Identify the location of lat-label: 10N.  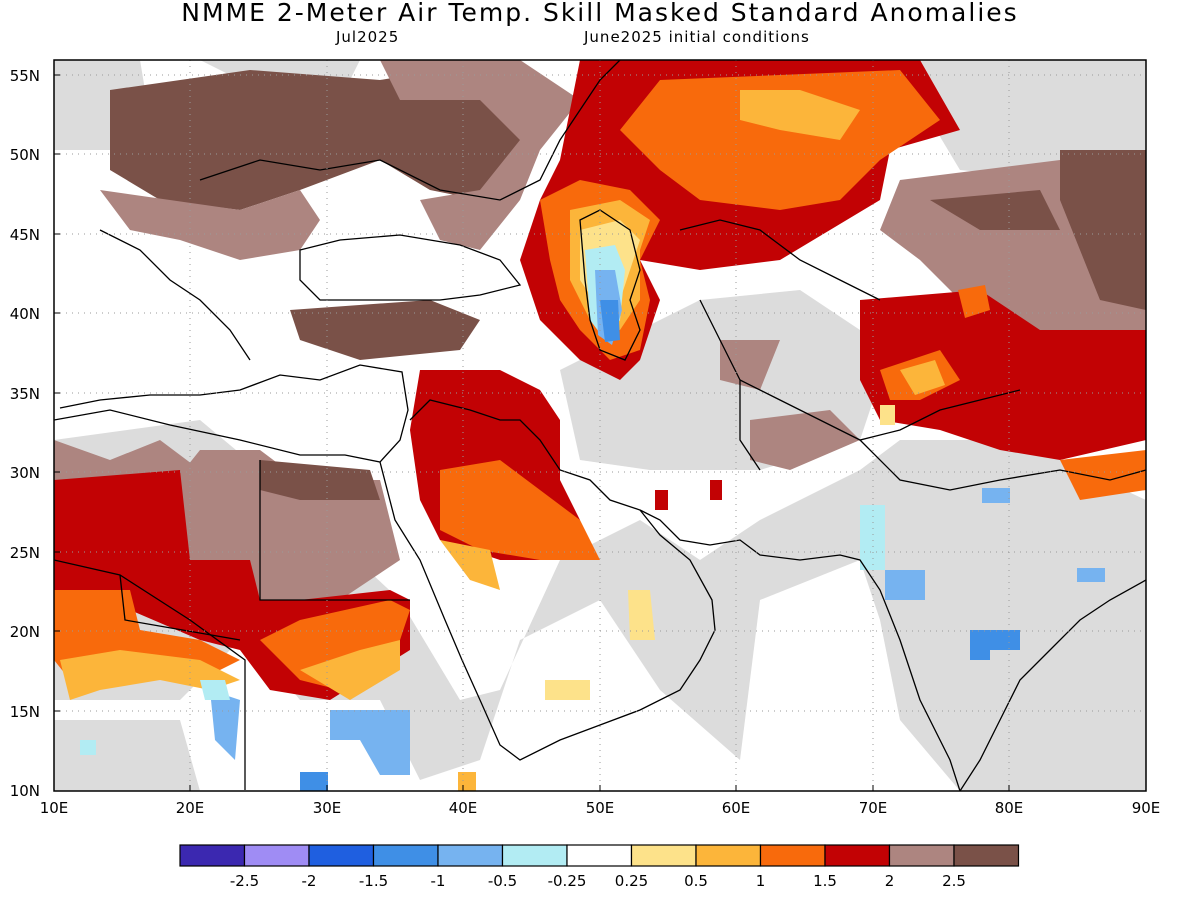
(25, 791).